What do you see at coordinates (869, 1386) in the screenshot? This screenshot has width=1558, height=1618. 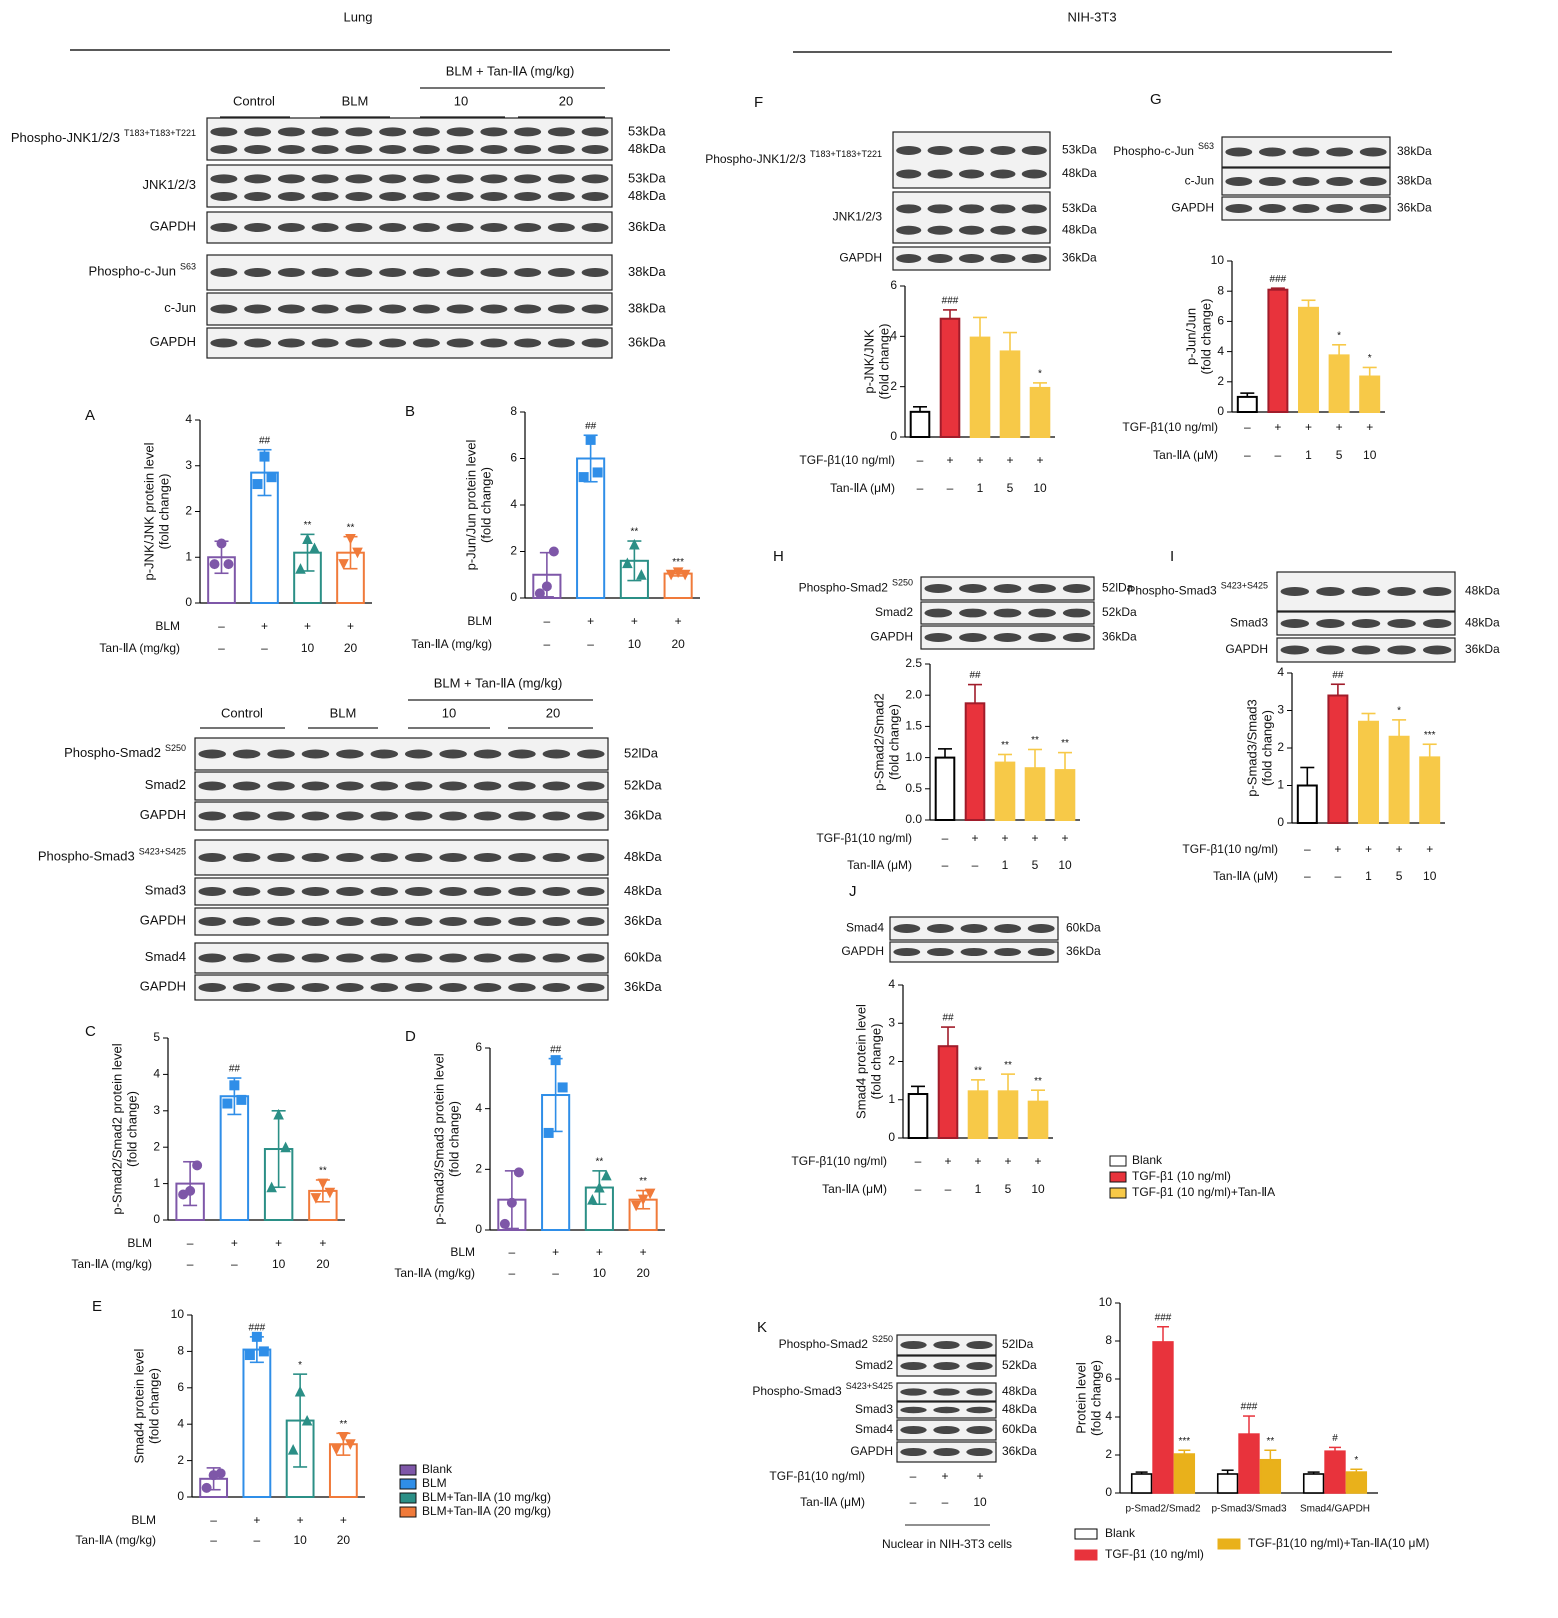 I see `blot-row-label-sup: S423+S425` at bounding box center [869, 1386].